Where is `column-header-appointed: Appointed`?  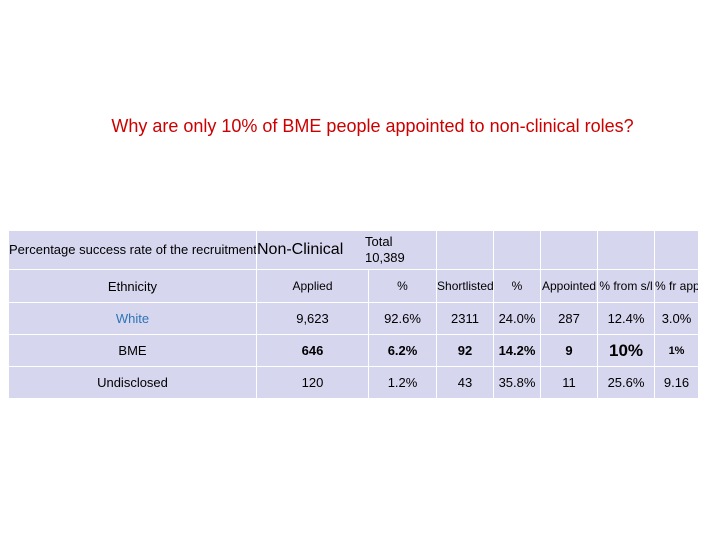 column-header-appointed: Appointed is located at coordinates (569, 286).